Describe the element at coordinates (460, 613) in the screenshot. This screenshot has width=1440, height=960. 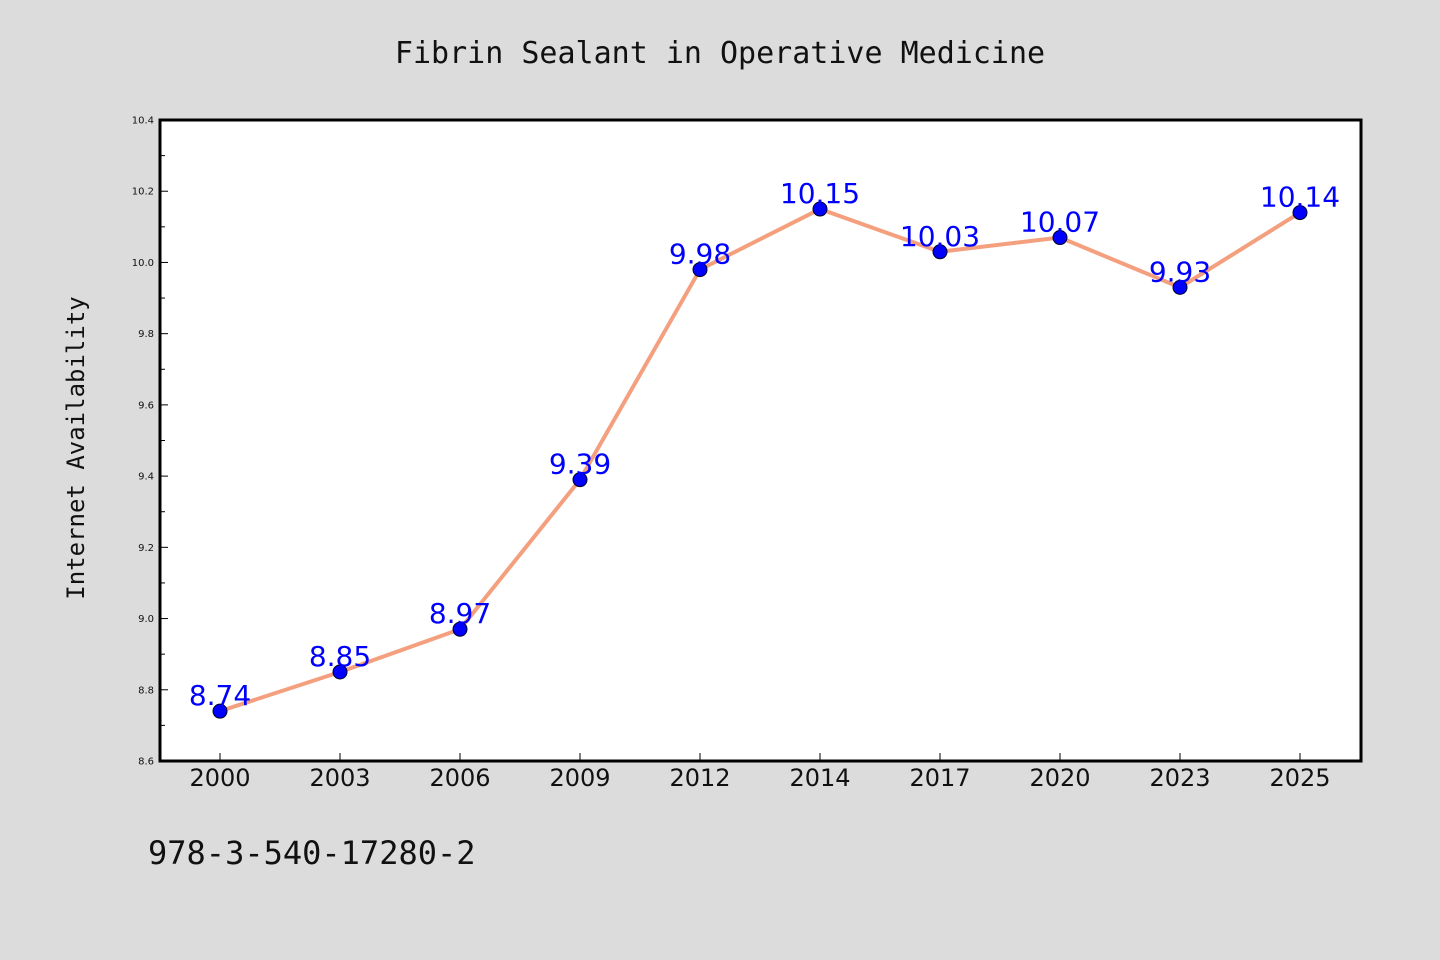
I see `data-label: 8.97` at that location.